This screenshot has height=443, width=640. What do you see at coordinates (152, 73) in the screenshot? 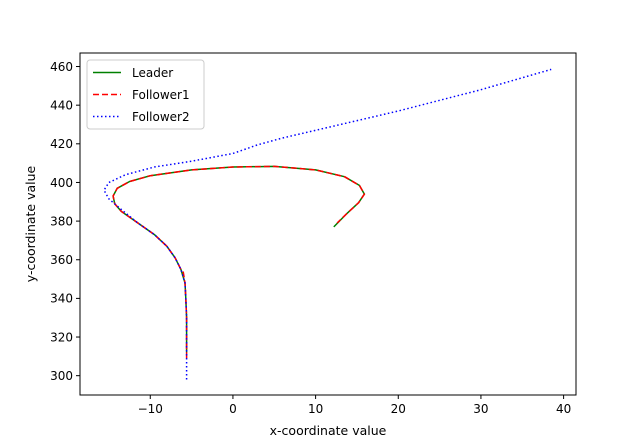
I see `legend-label: Leader` at bounding box center [152, 73].